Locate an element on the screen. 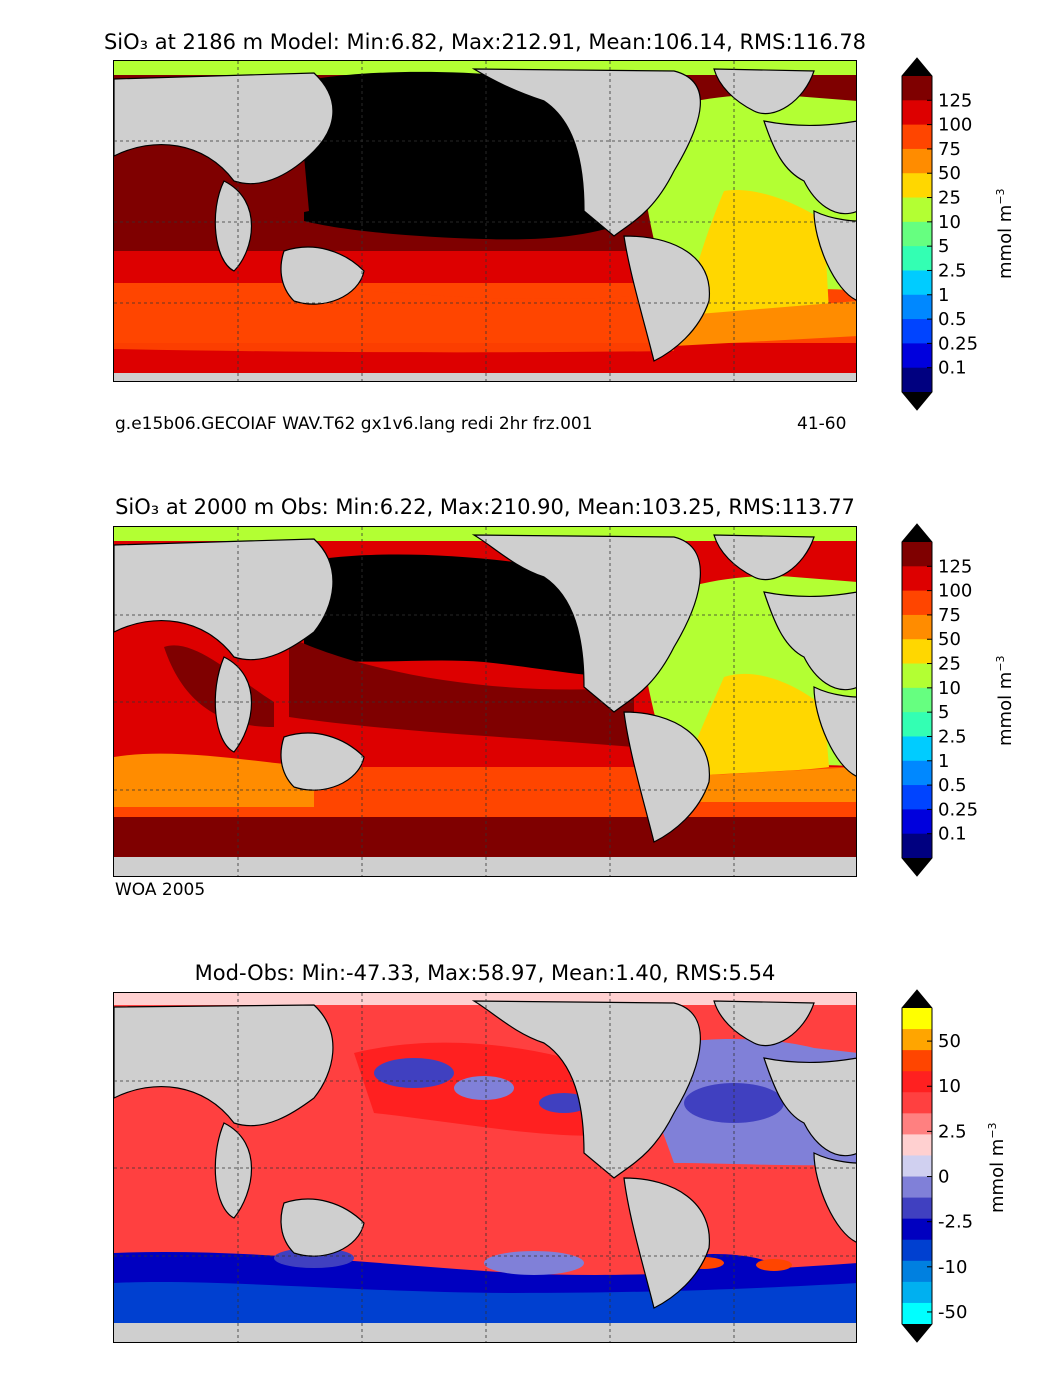 This screenshot has height=1373, width=1046. panel-3-colorbar: 50 10 2.5 0 -2.5 -10 -50 is located at coordinates (937, 1166).